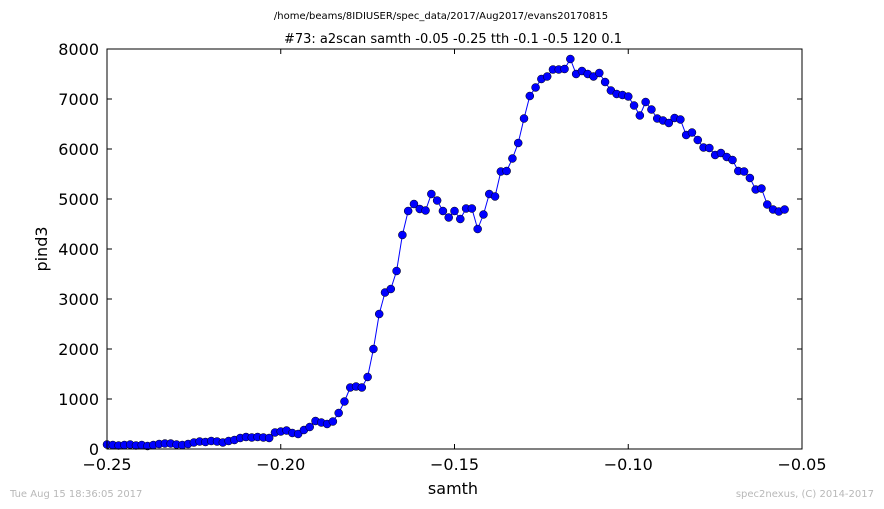  I want to click on x-tick-label: −0.10, so click(628, 464).